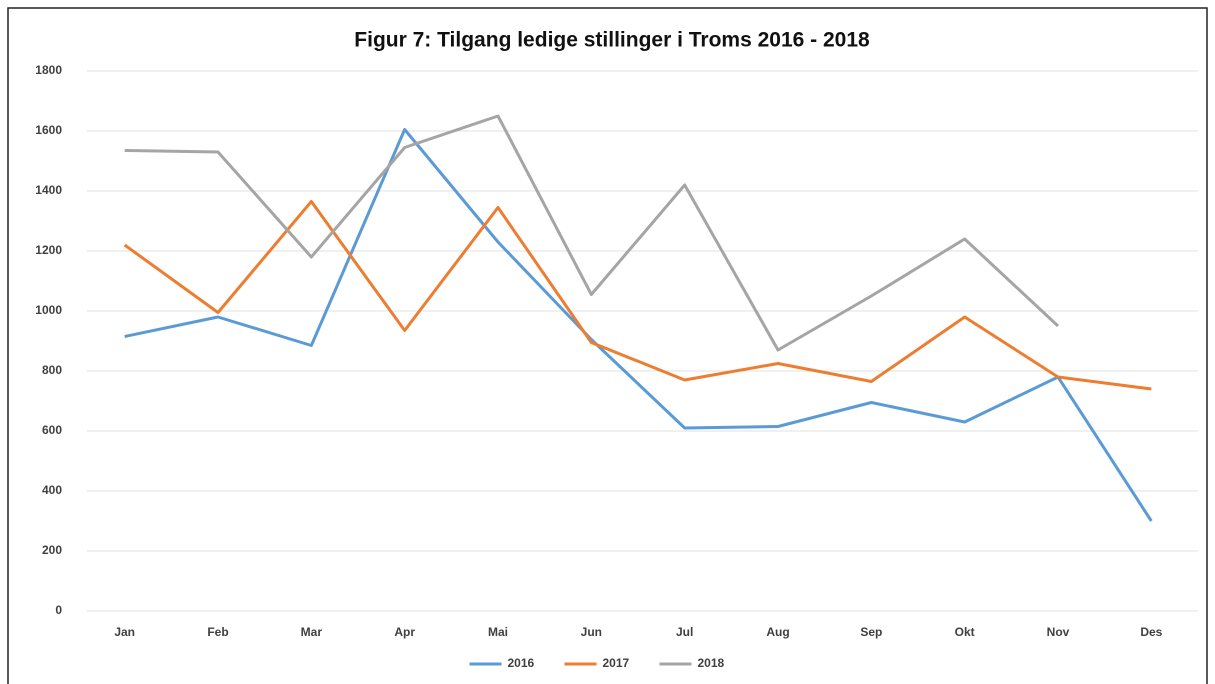 Image resolution: width=1215 pixels, height=684 pixels. Describe the element at coordinates (52, 370) in the screenshot. I see `y-tick-label: 800` at that location.